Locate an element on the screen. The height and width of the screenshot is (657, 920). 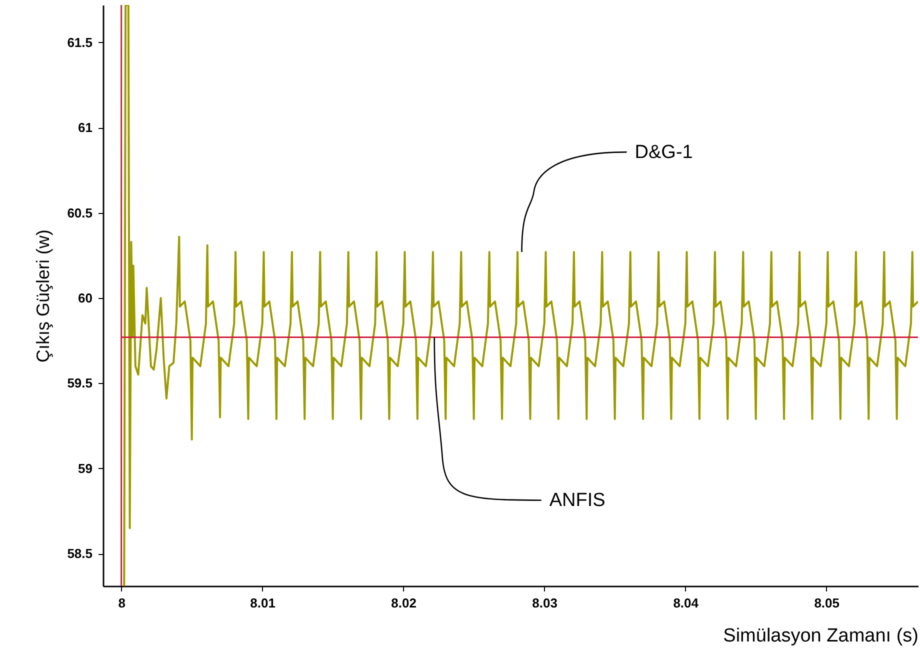
annotation: D&G-1 is located at coordinates (663, 153).